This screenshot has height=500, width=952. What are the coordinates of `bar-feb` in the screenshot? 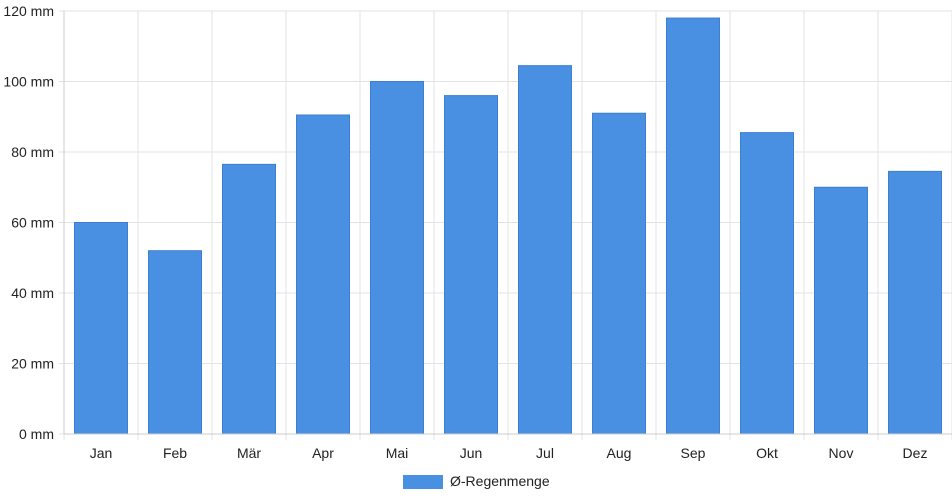 It's located at (175, 342).